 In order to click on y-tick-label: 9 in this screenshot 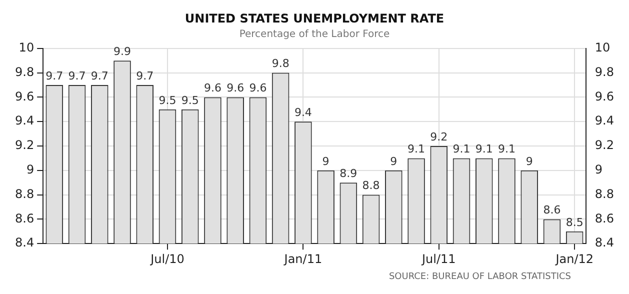, I will do `click(30, 169)`.